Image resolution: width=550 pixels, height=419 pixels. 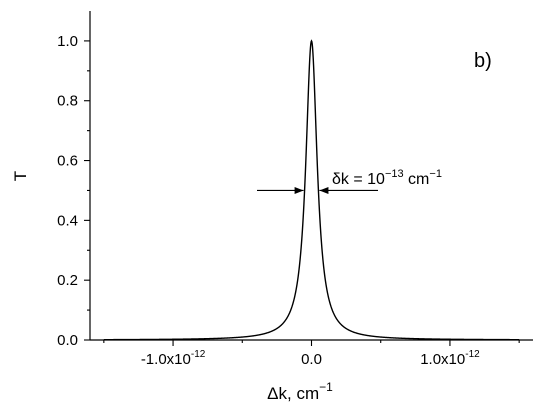 What do you see at coordinates (67, 101) in the screenshot?
I see `y-tick-label: 0.8` at bounding box center [67, 101].